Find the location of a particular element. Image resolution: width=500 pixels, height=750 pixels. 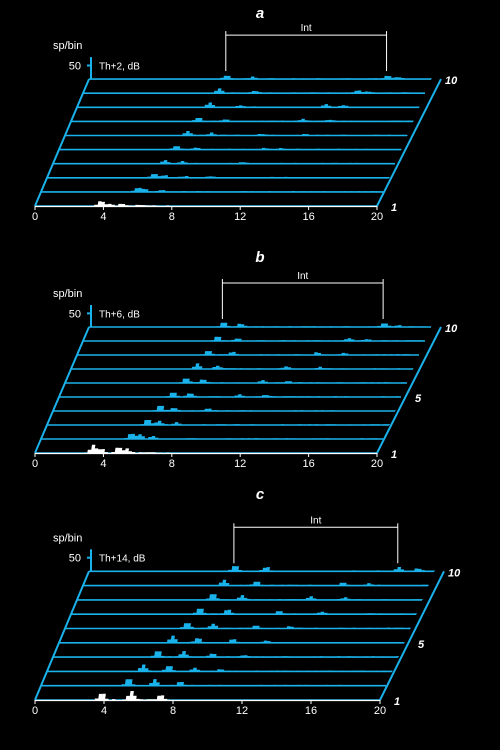

stimulus-condition: Th+2, dB is located at coordinates (119, 67).